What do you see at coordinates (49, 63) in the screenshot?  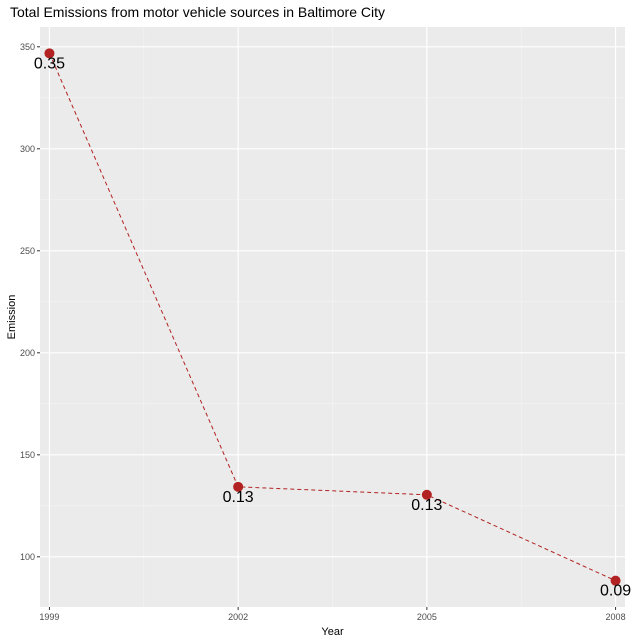 I see `data-label: 0.35` at bounding box center [49, 63].